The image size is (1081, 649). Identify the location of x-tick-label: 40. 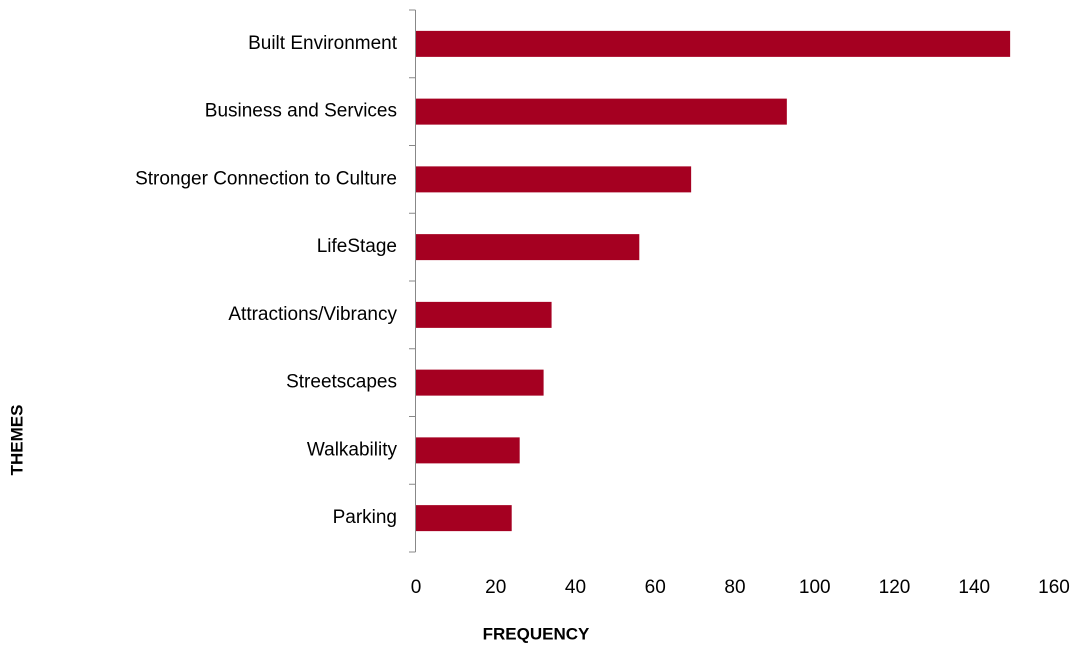
(575, 587).